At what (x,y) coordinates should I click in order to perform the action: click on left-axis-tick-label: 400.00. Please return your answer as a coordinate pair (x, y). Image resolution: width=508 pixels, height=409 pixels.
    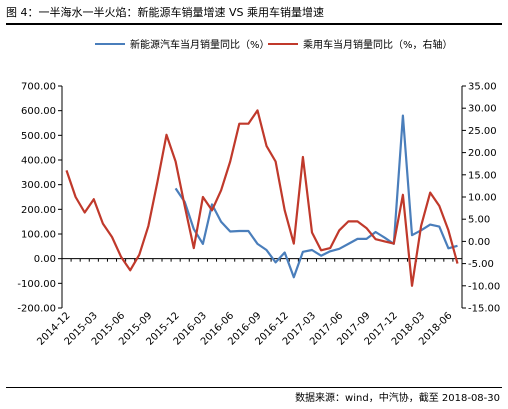
    Looking at the image, I should click on (38, 161).